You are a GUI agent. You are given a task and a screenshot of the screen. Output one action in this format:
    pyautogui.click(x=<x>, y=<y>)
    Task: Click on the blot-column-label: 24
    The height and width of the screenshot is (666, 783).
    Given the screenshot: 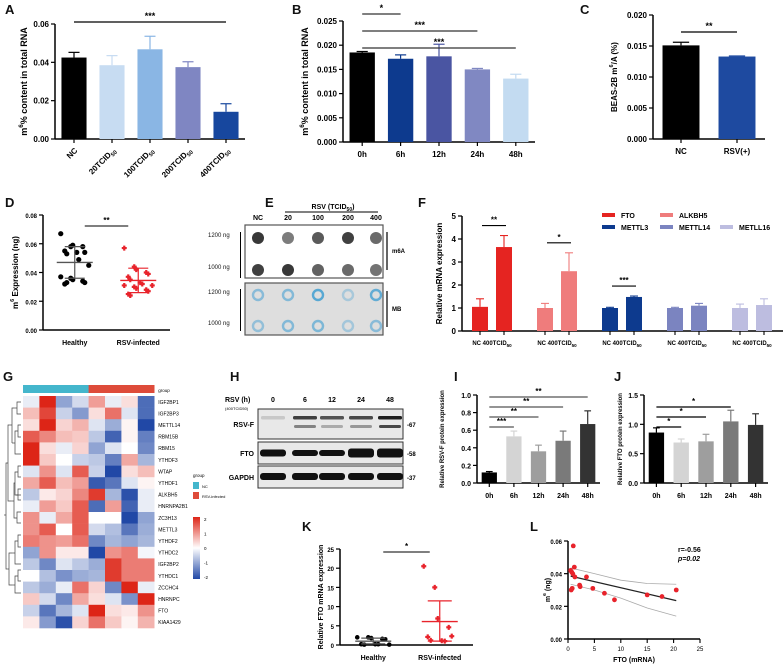 What is the action you would take?
    pyautogui.click(x=361, y=400)
    